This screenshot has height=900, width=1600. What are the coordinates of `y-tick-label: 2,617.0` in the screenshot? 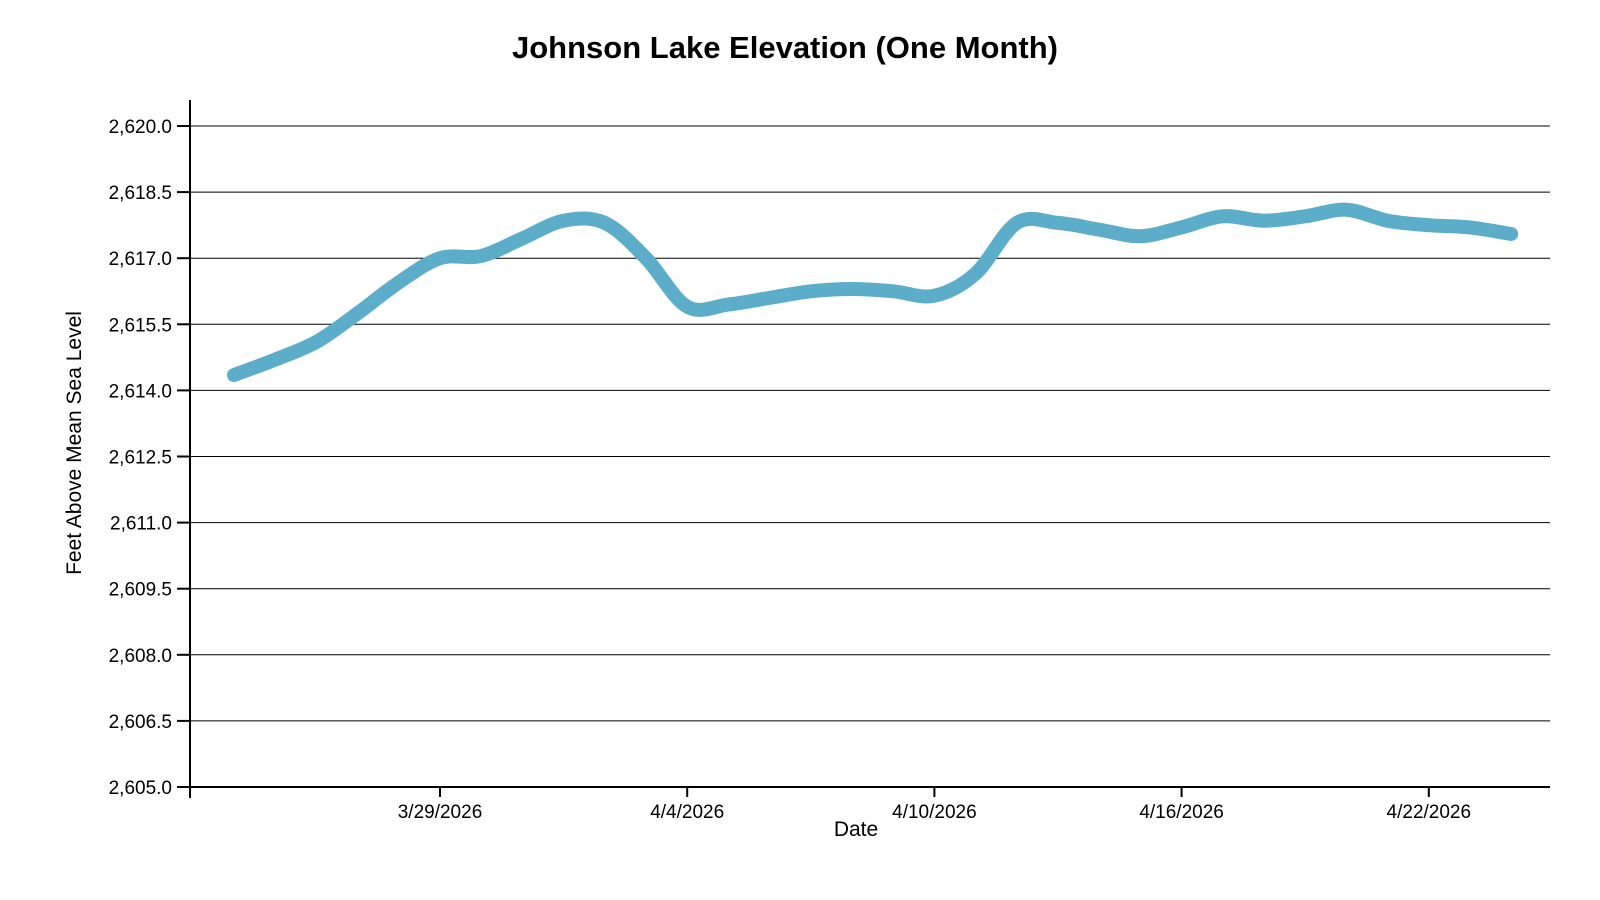 It's located at (140, 259).